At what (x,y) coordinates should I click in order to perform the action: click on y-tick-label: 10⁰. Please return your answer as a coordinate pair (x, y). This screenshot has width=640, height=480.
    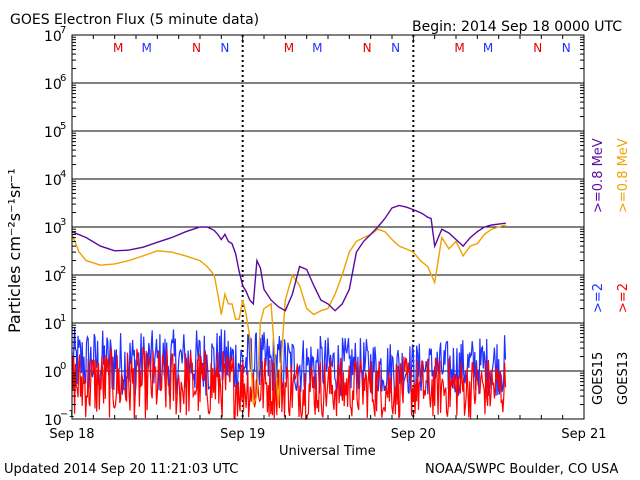
    Looking at the image, I should click on (55, 371).